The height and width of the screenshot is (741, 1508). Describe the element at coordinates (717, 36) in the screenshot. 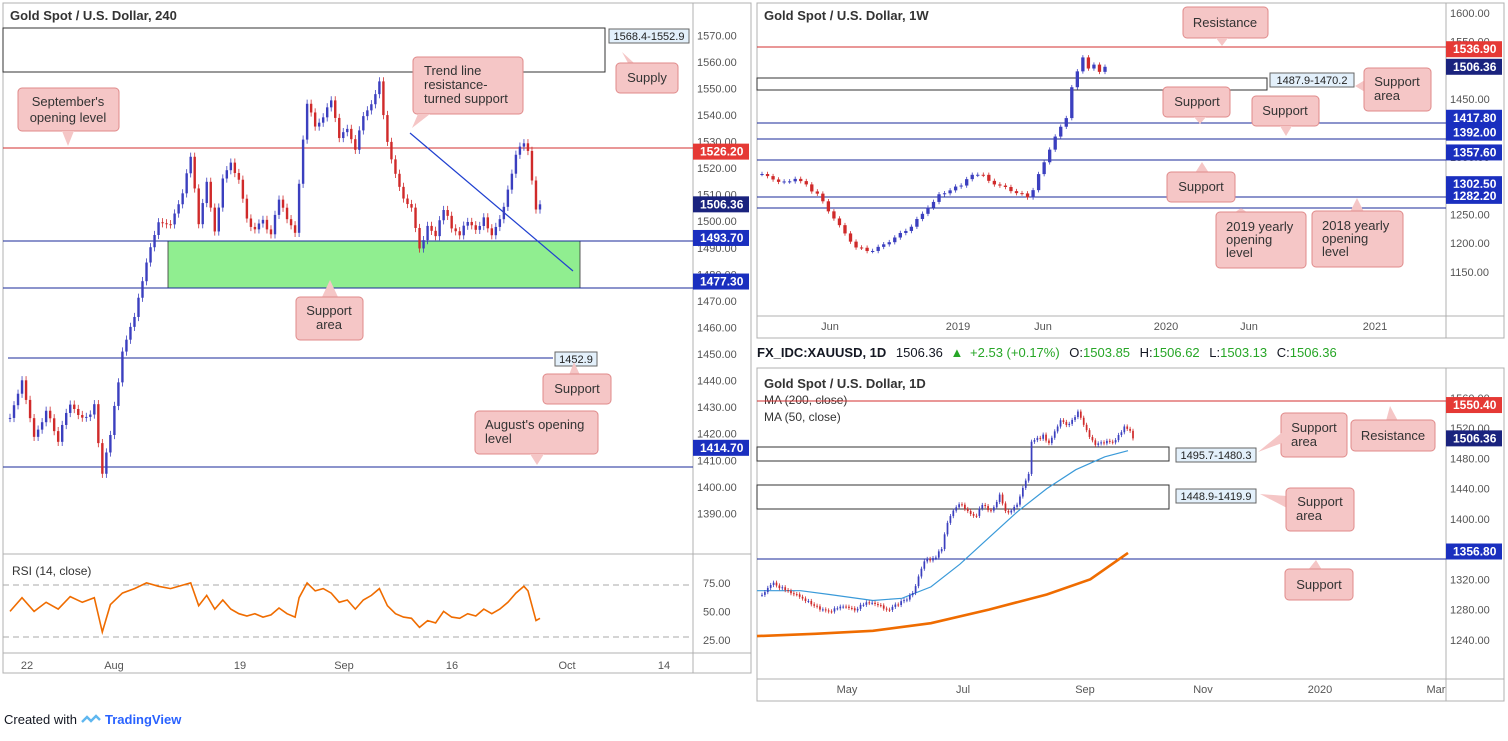

I see `h4-ytick: 1570.00` at that location.